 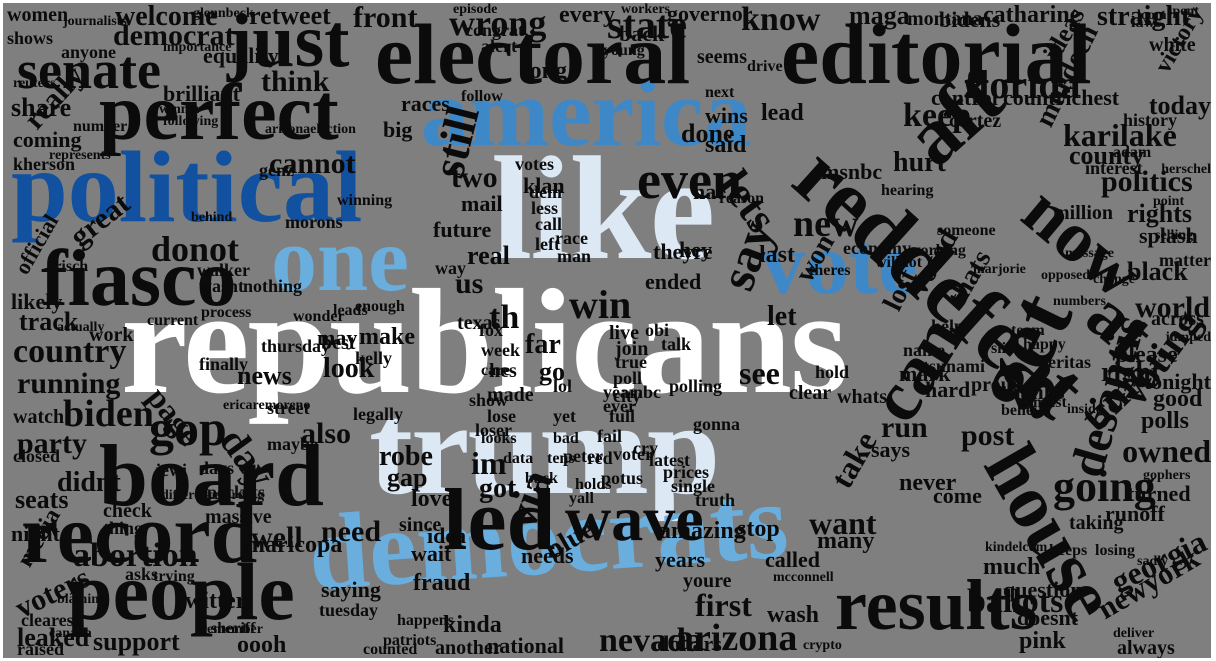 I want to click on cloud-word-next: next, so click(x=720, y=92).